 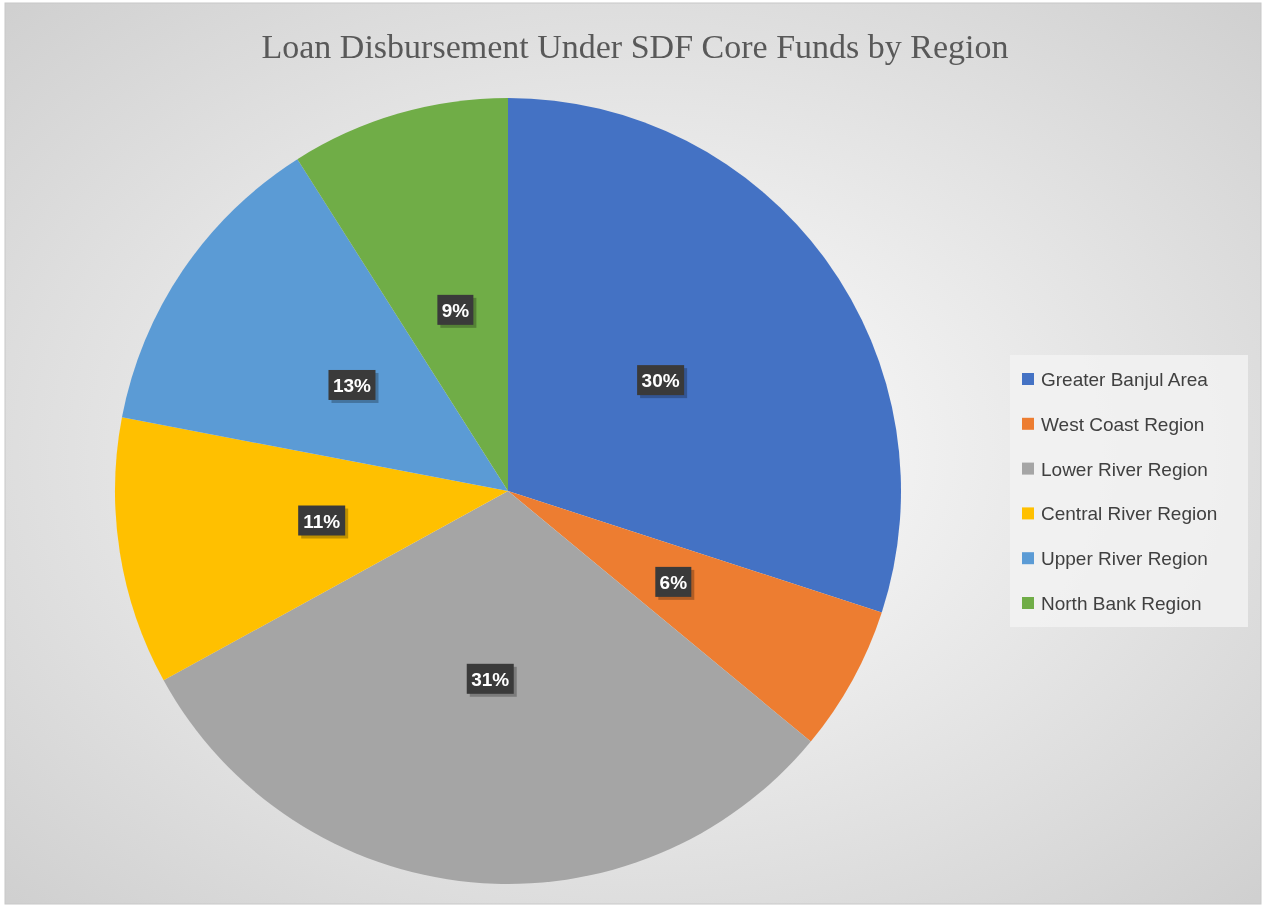 I want to click on legend-label: Upper River Region, so click(x=1124, y=559).